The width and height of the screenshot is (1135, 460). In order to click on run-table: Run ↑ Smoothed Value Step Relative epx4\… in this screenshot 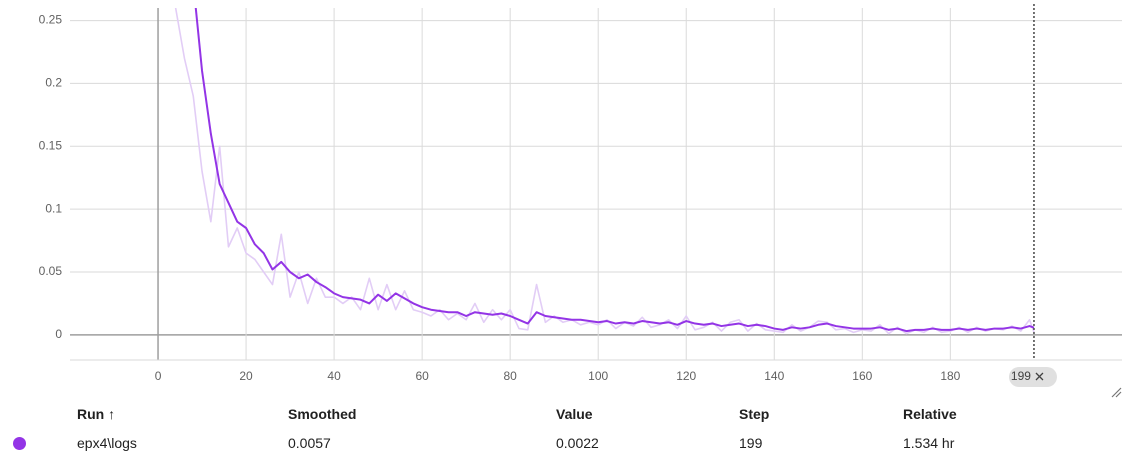, I will do `click(567, 430)`.